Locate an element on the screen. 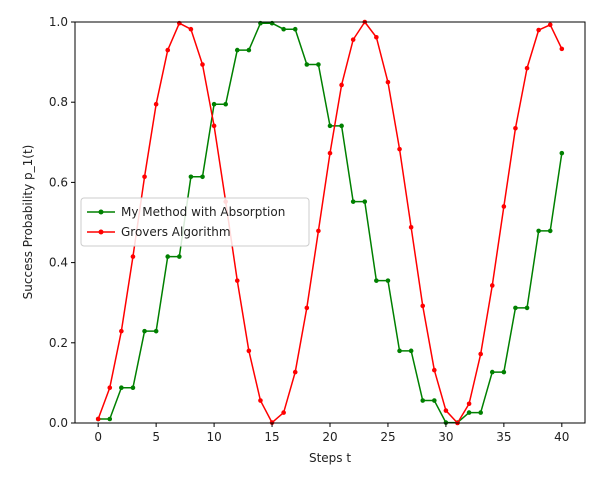 Image resolution: width=612 pixels, height=482 pixels. x-tick-label: 5 is located at coordinates (156, 437).